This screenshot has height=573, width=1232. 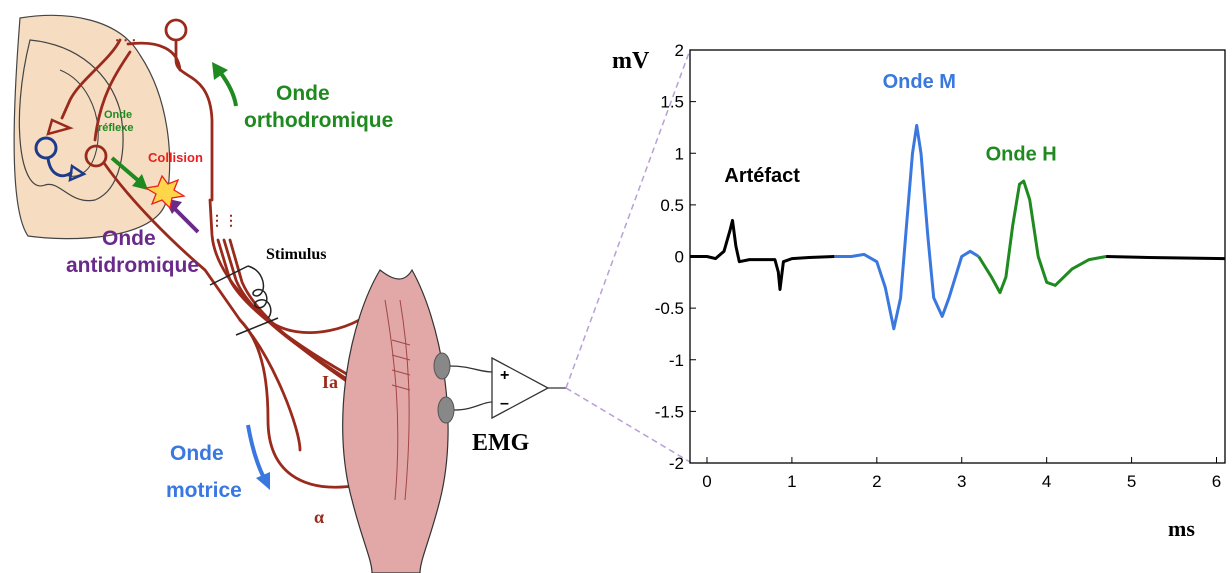 I want to click on y-tick-label: 2, so click(x=679, y=50).